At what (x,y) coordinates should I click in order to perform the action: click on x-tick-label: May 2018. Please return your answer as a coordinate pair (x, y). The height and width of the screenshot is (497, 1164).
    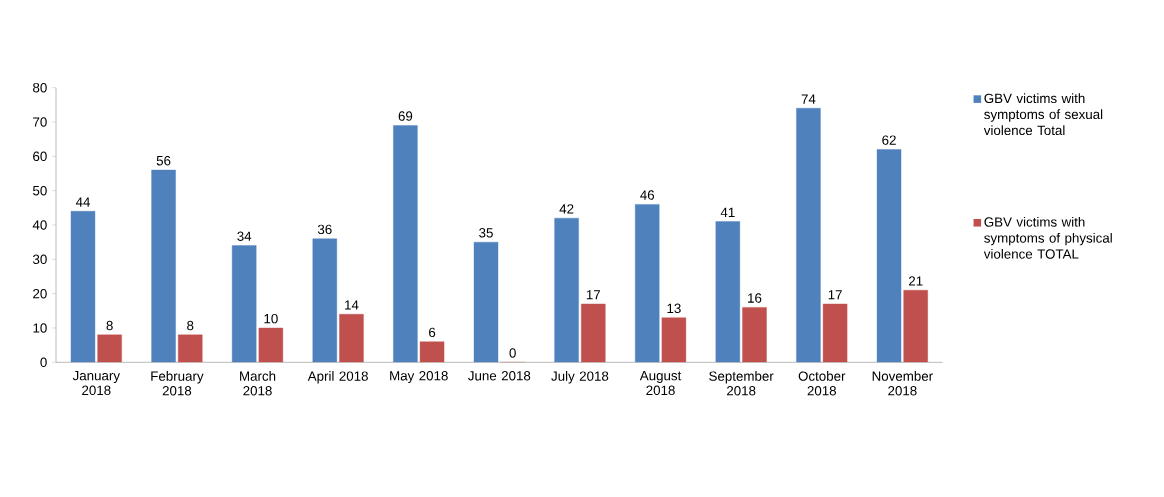
    Looking at the image, I should click on (419, 377).